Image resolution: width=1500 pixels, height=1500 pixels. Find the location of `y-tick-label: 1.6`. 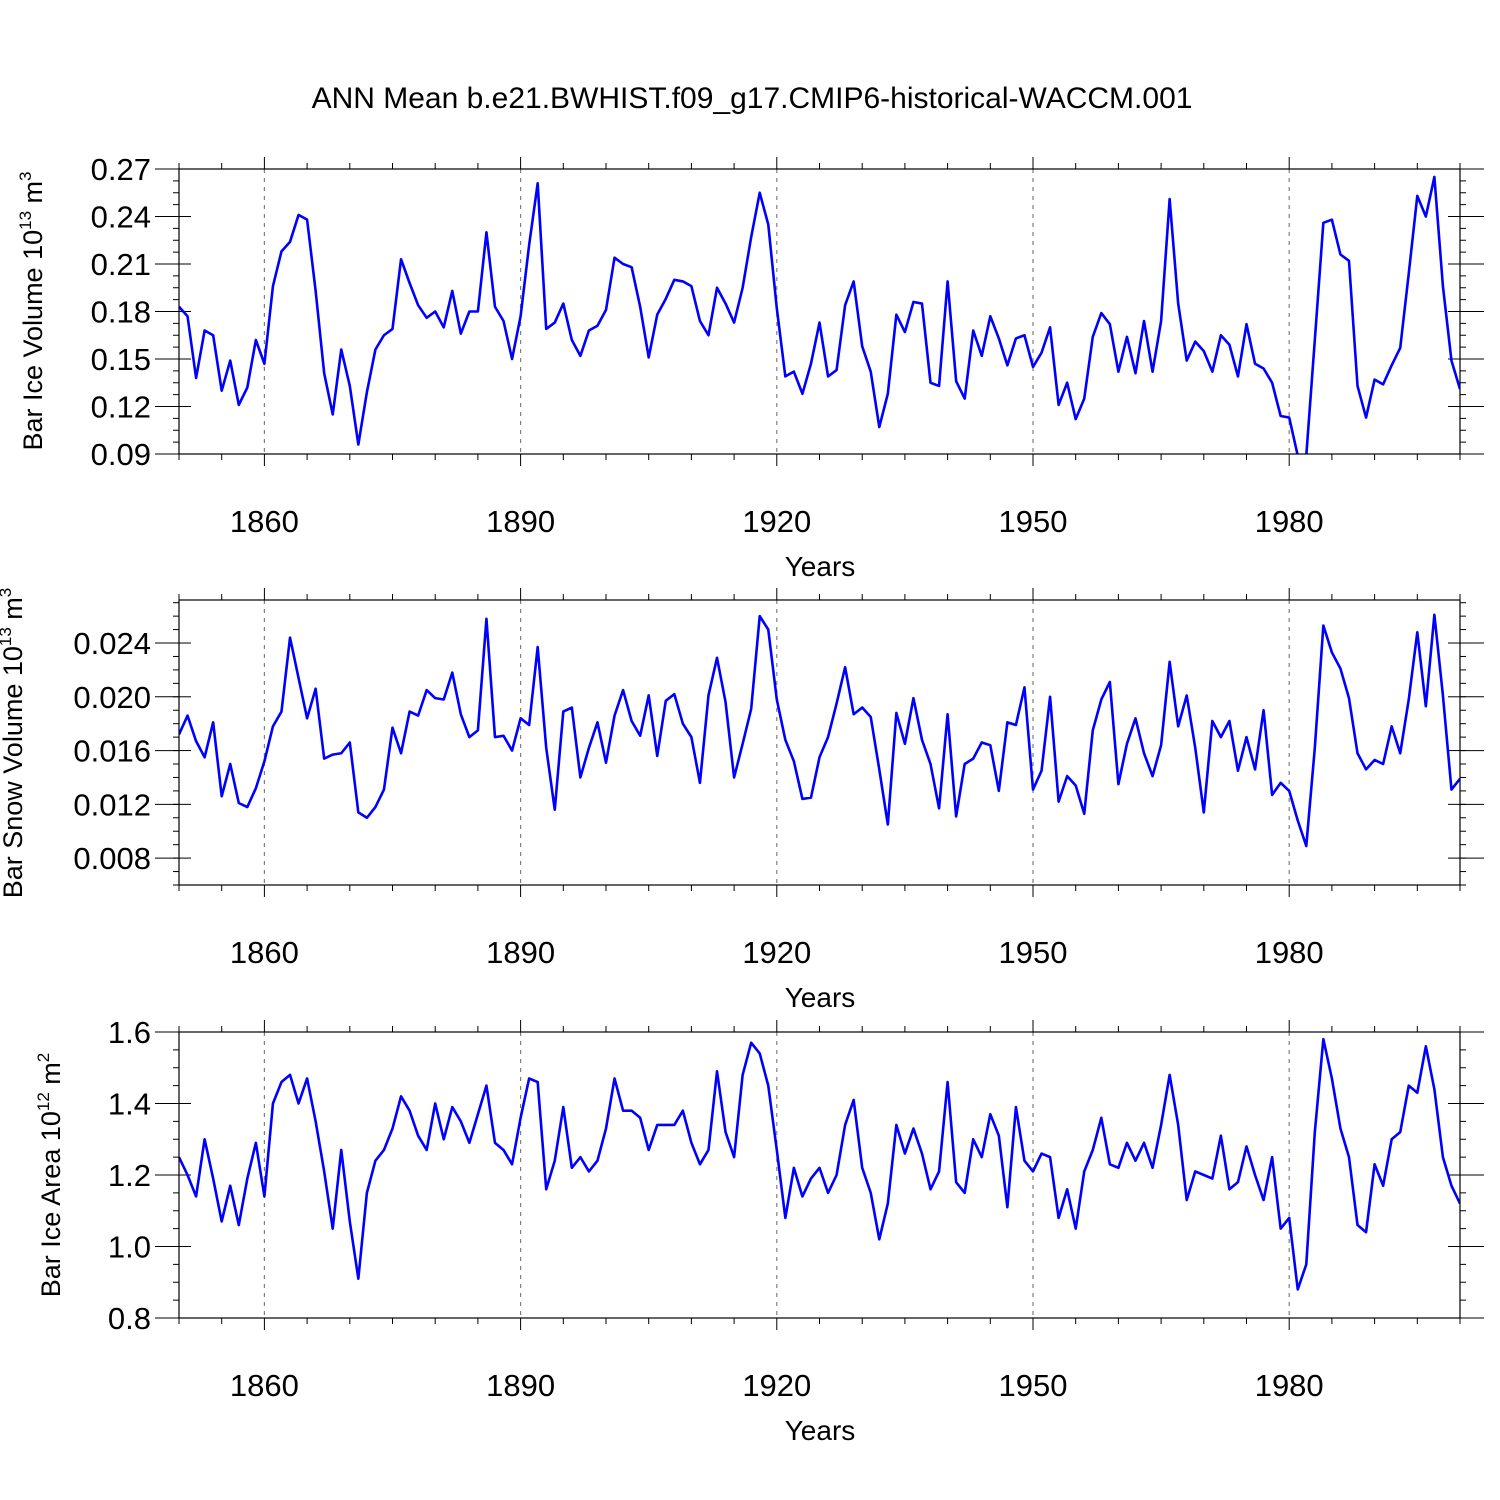

y-tick-label: 1.6 is located at coordinates (129, 1032).